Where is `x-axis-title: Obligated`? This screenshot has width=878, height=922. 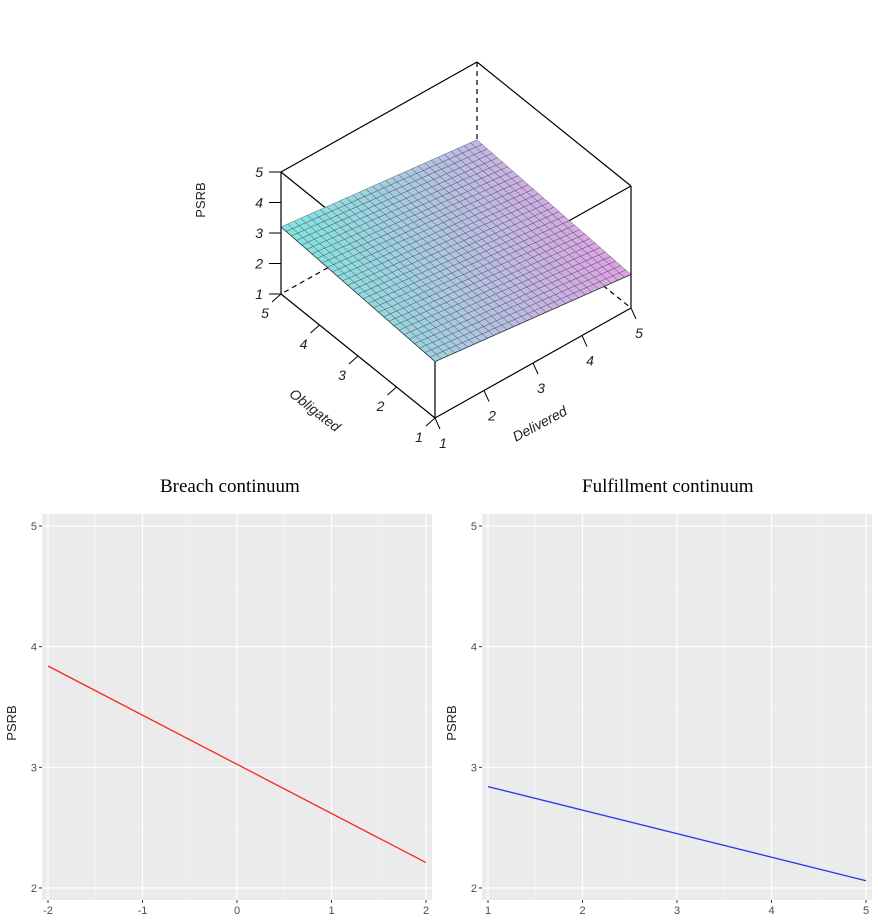
x-axis-title: Obligated is located at coordinates (316, 410).